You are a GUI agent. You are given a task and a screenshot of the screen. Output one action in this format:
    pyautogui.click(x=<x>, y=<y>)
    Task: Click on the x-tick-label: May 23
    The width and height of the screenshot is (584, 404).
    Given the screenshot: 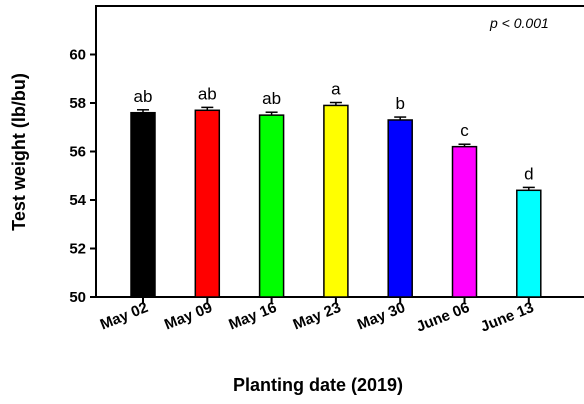 What is the action you would take?
    pyautogui.click(x=317, y=316)
    